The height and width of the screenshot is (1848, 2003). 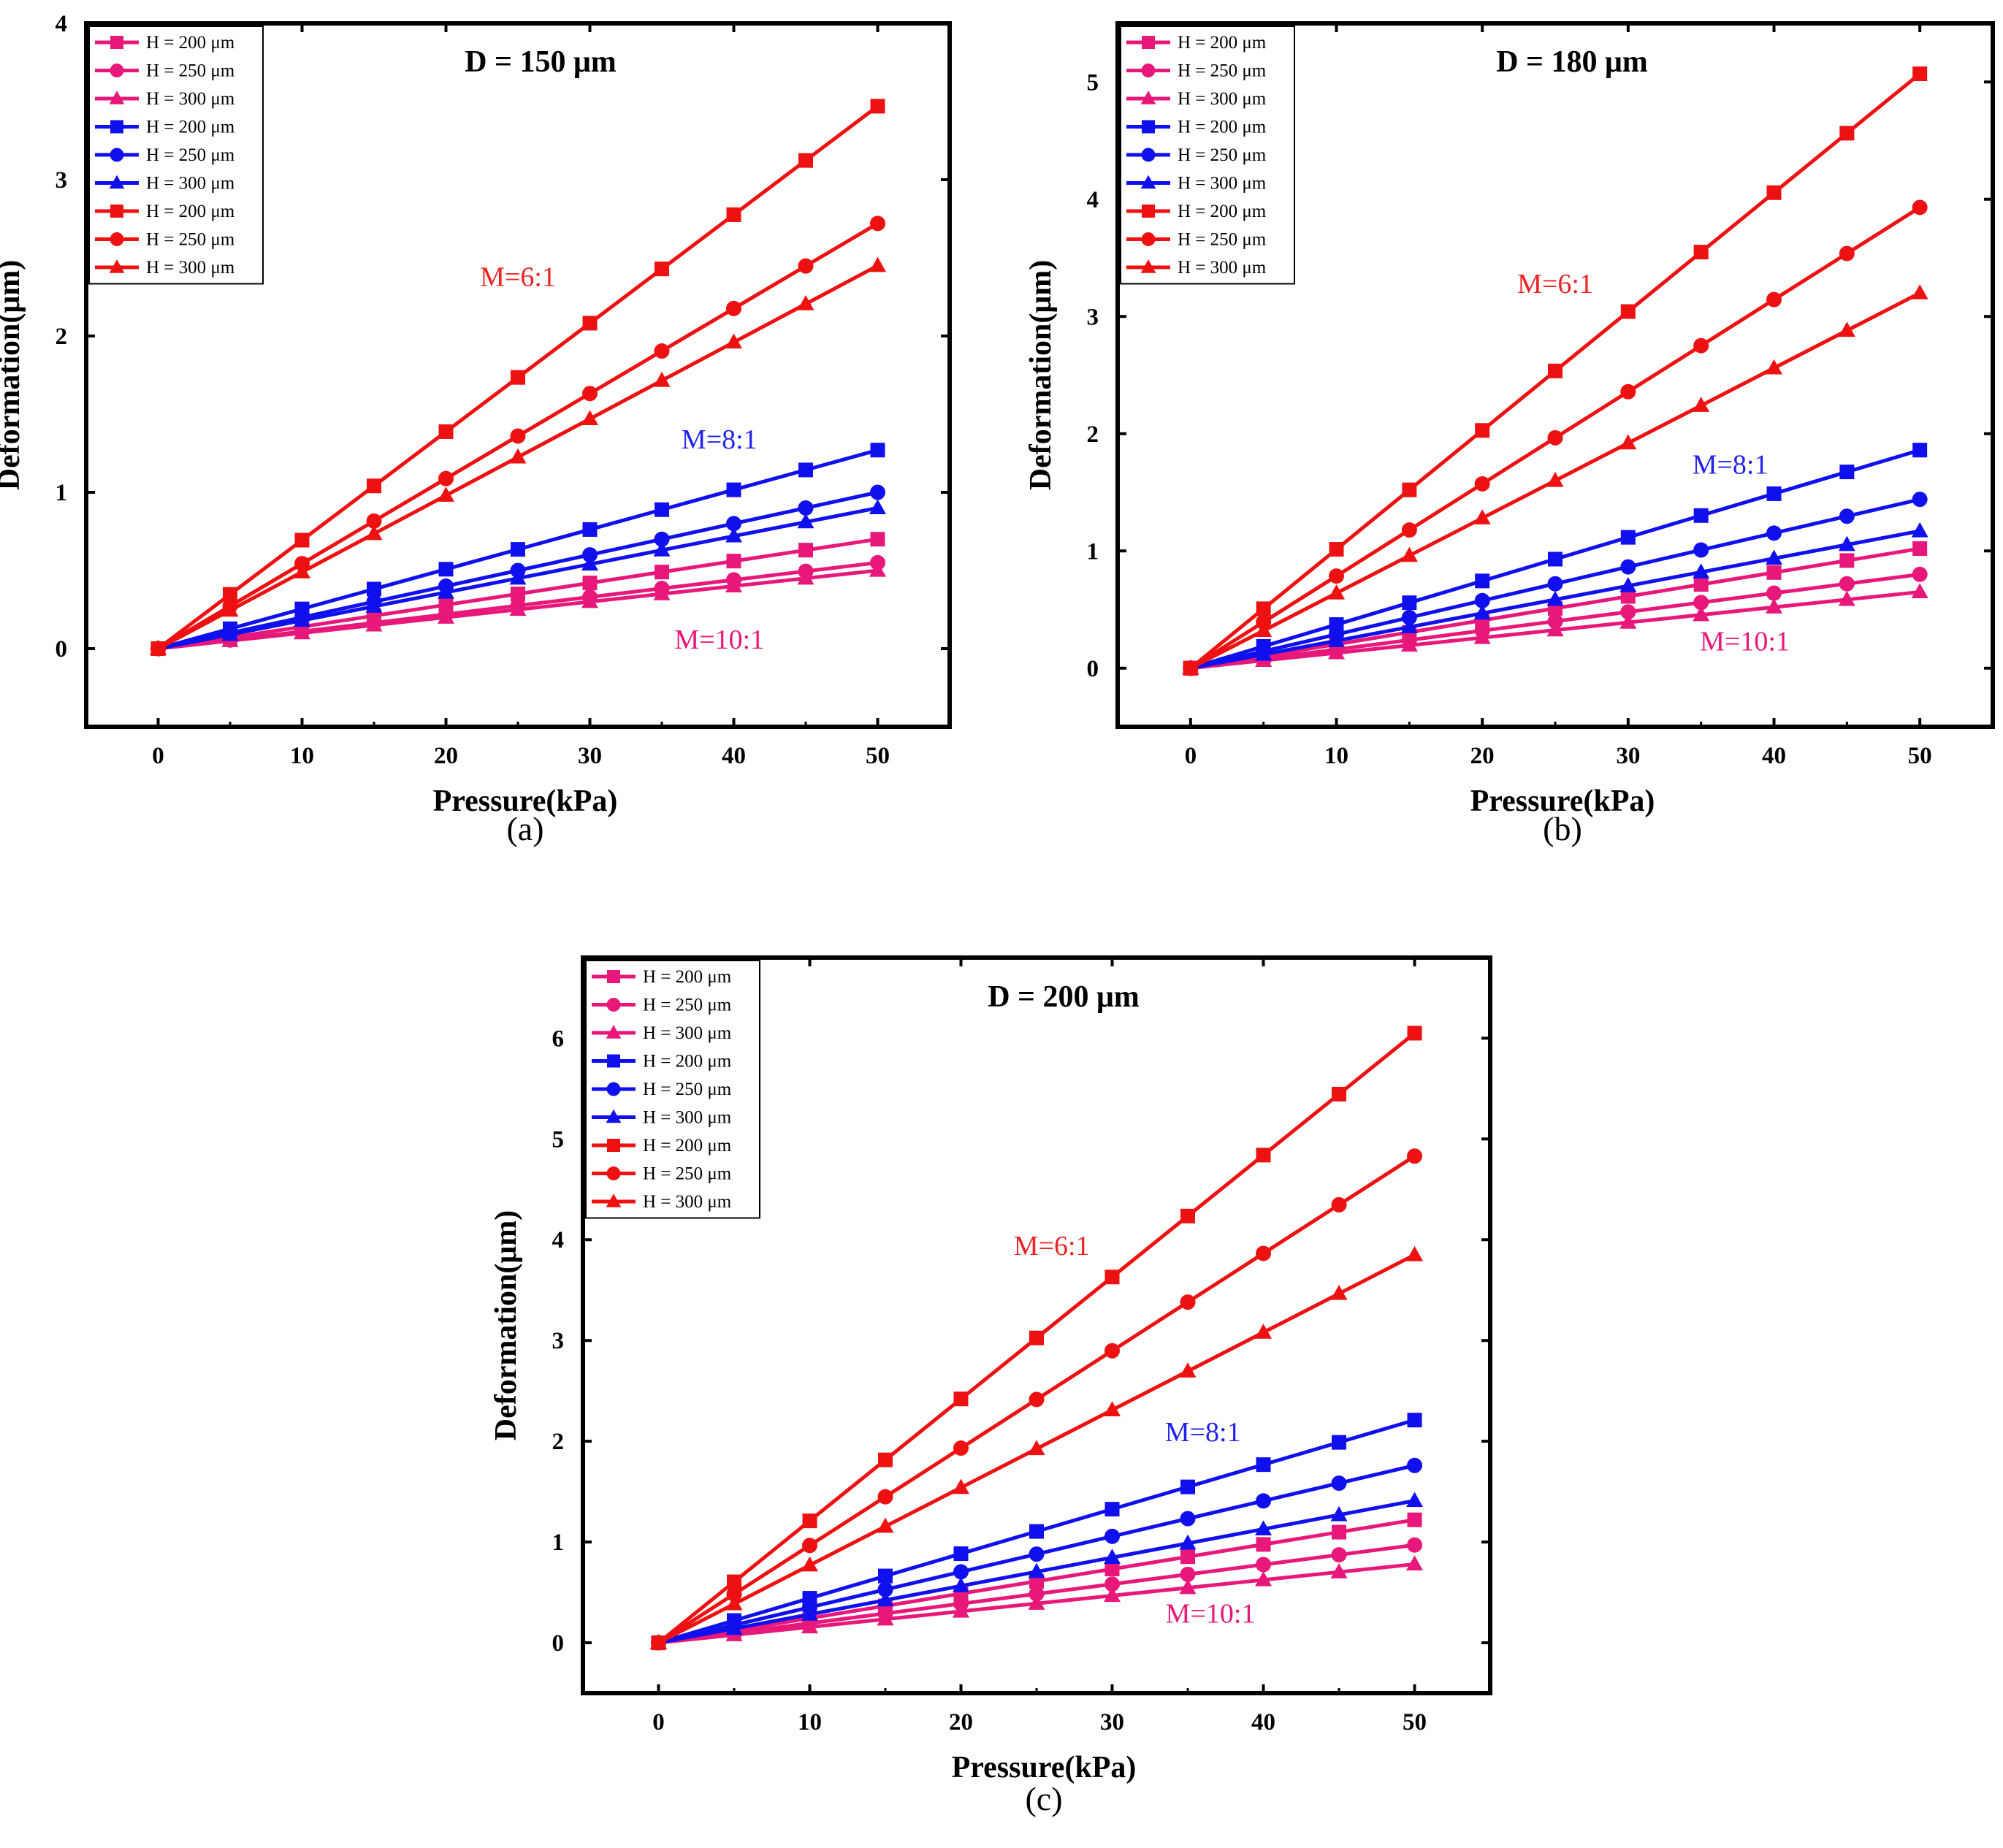 What do you see at coordinates (558, 1643) in the screenshot?
I see `y-tick-label: 0` at bounding box center [558, 1643].